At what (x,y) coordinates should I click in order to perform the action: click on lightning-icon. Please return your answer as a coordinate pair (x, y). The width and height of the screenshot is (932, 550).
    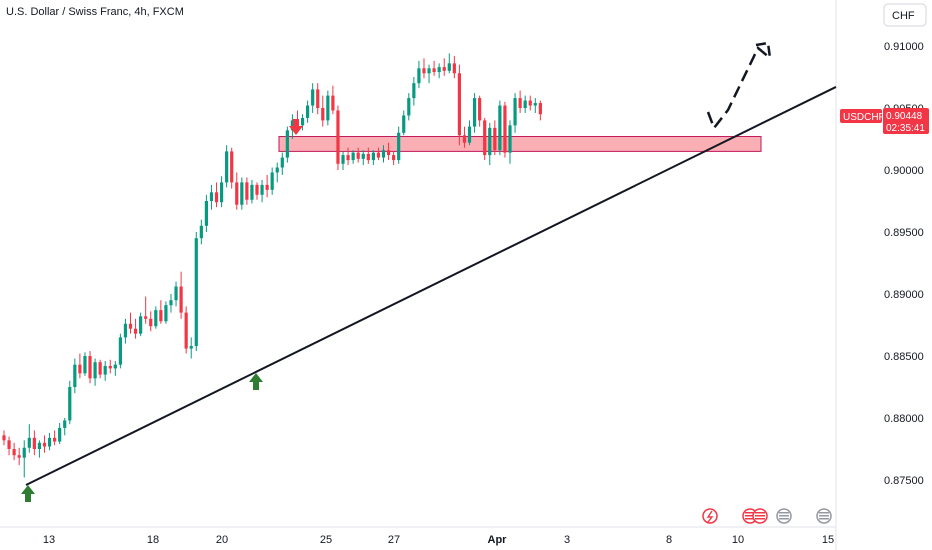
    Looking at the image, I should click on (710, 516).